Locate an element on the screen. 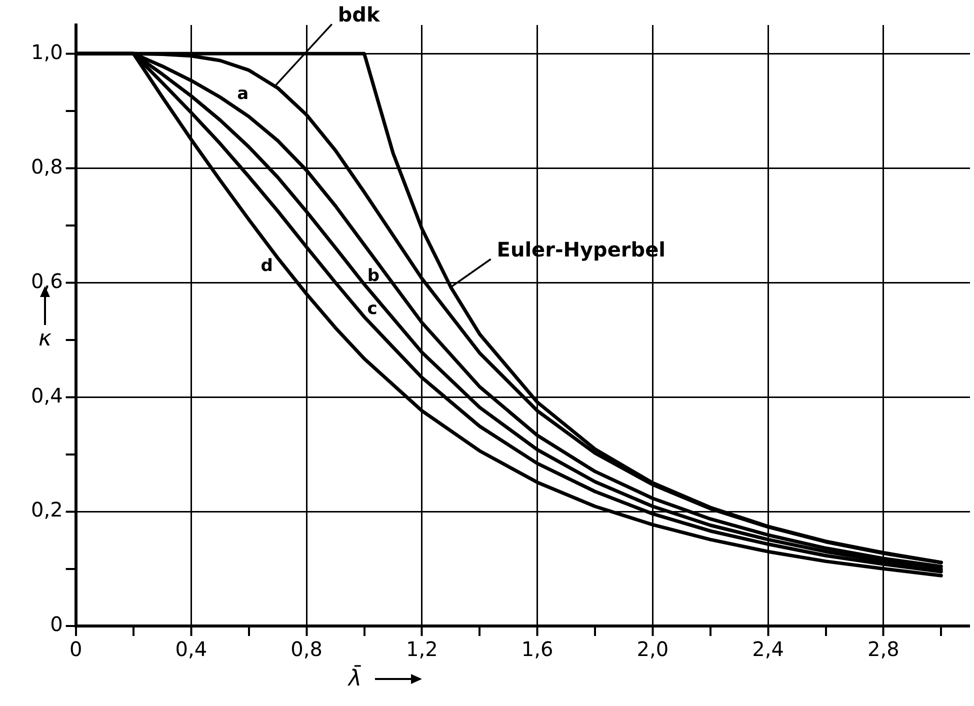 The width and height of the screenshot is (974, 706). y-tick-label: 0,6 is located at coordinates (46, 280).